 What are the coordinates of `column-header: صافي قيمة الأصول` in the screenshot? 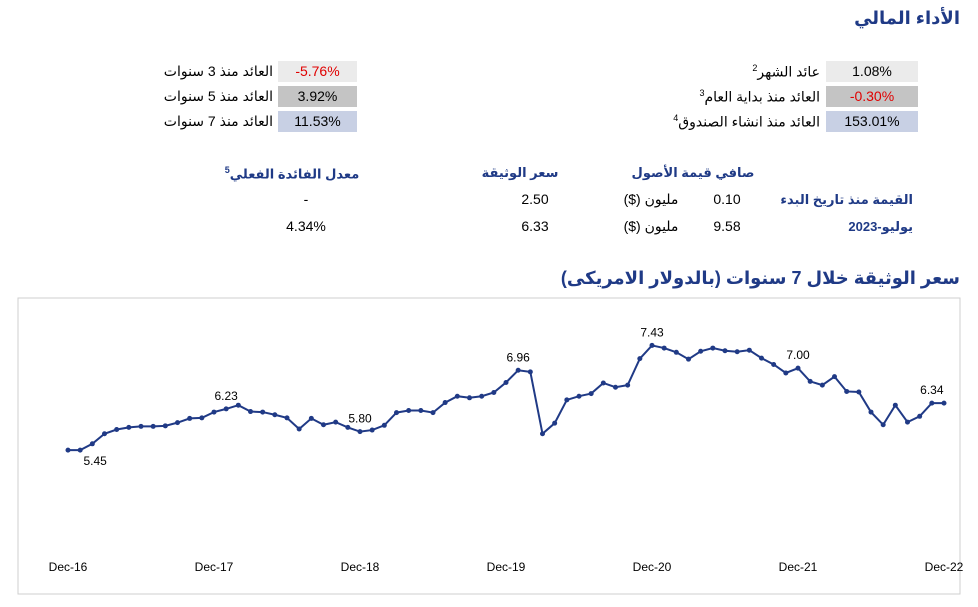 It's located at (693, 173).